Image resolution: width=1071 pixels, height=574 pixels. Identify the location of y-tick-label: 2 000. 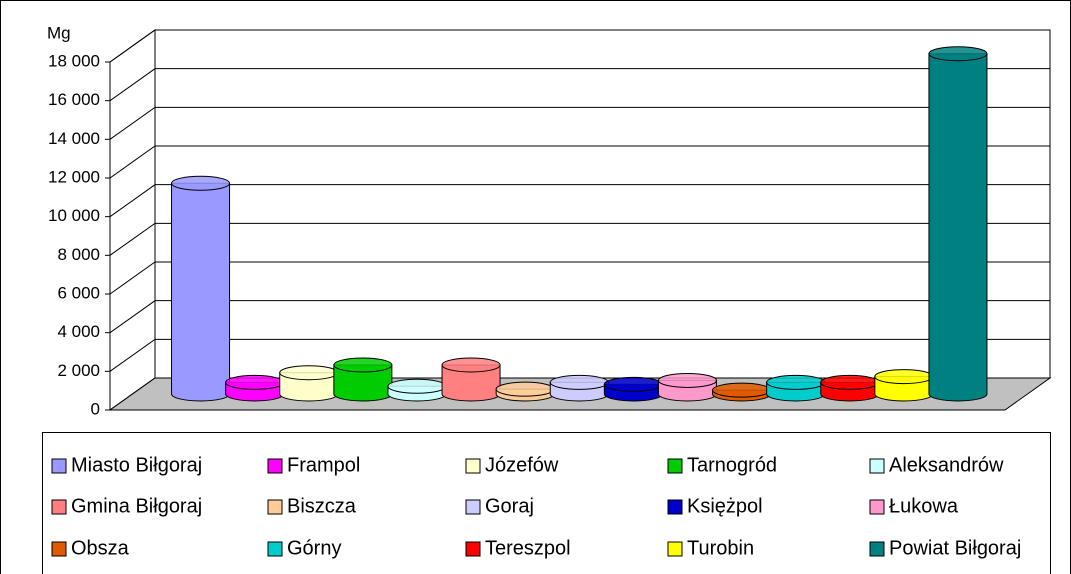
(78, 370).